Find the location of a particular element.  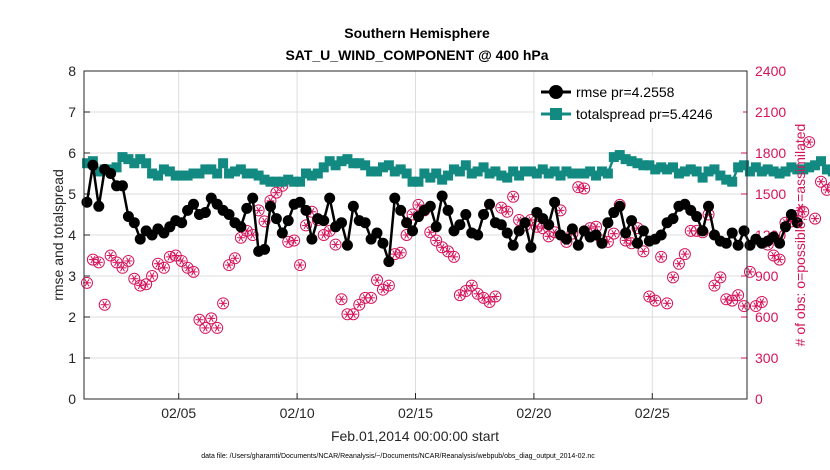

left-y-tick-label: 7 is located at coordinates (72, 112).